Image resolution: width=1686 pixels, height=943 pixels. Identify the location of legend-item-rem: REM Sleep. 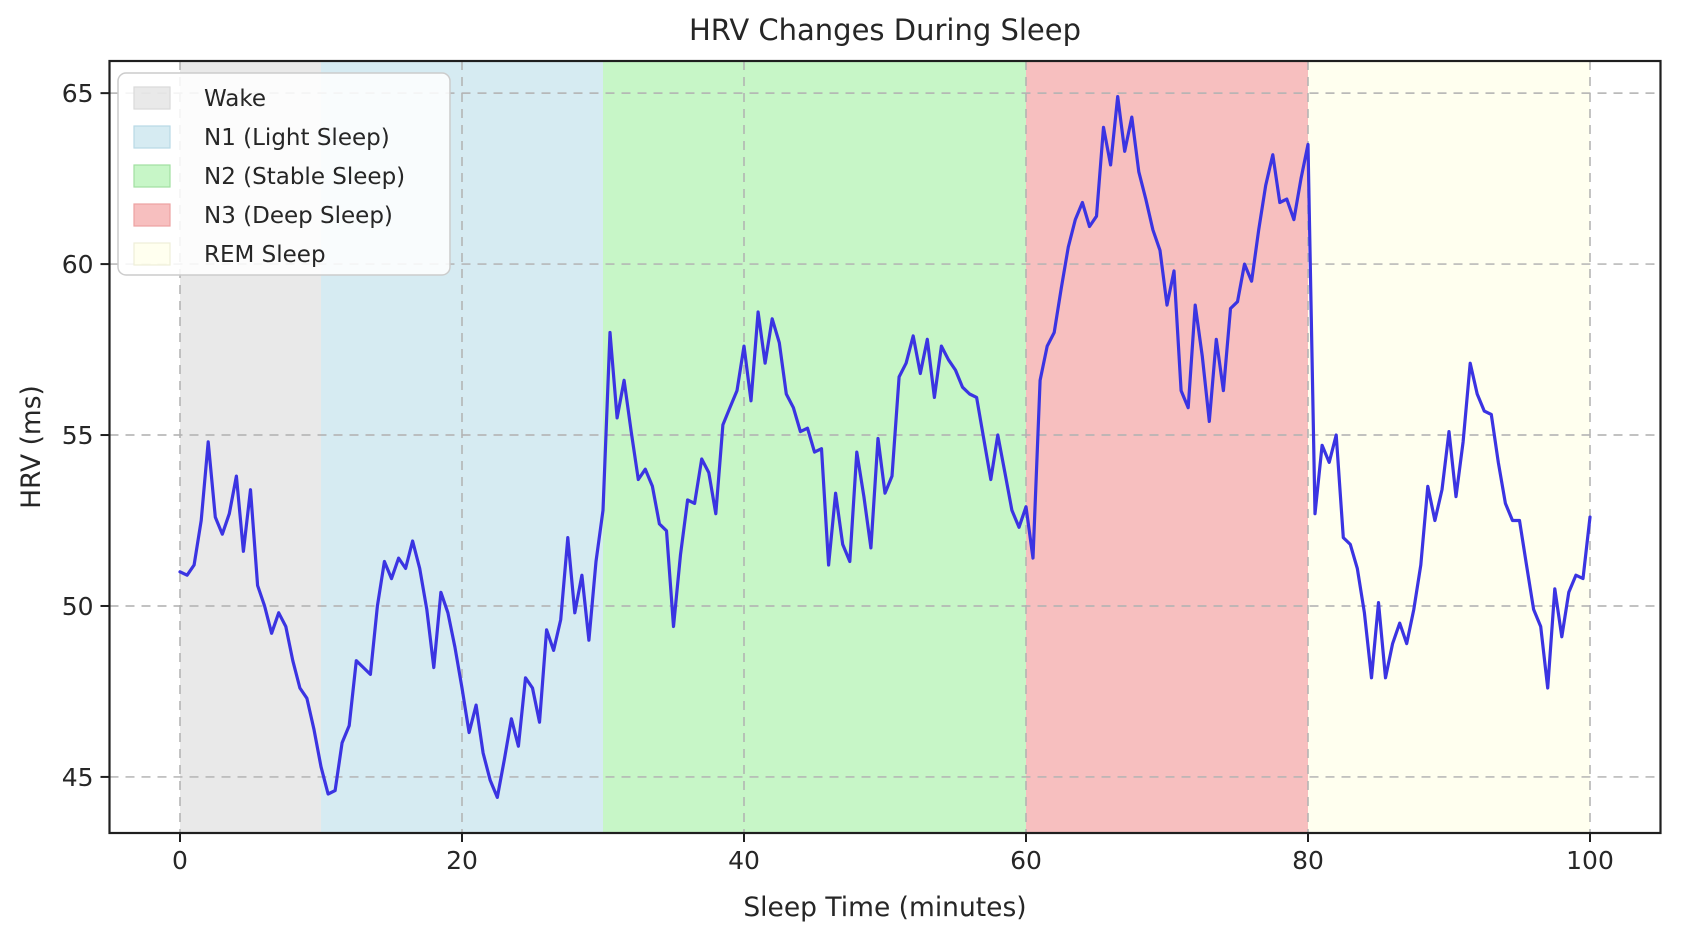
(229, 255).